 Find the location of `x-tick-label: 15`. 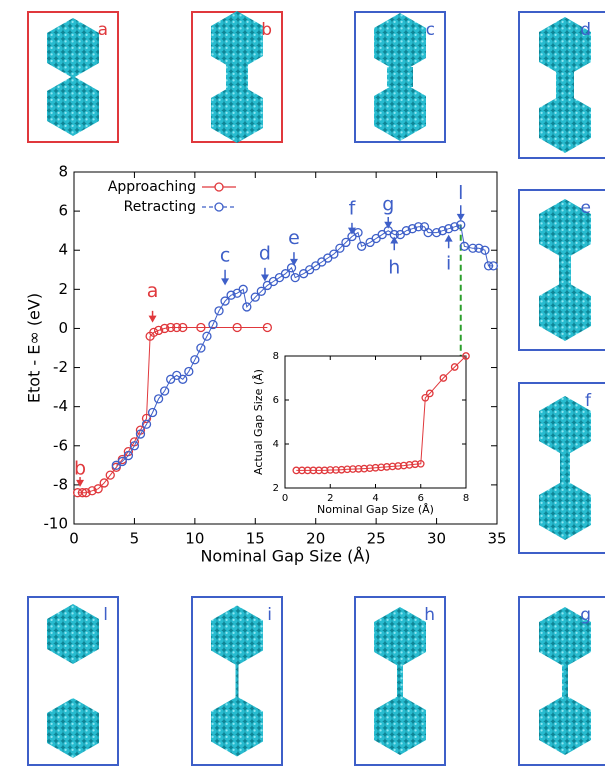

x-tick-label: 15 is located at coordinates (255, 539).